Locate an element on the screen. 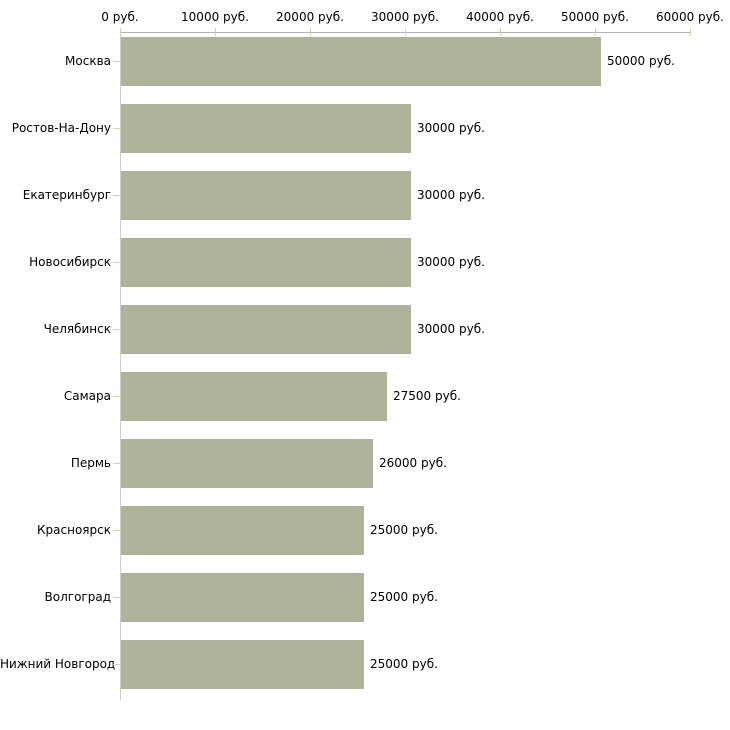 This screenshot has height=730, width=730. value-label: 27500 руб. is located at coordinates (427, 396).